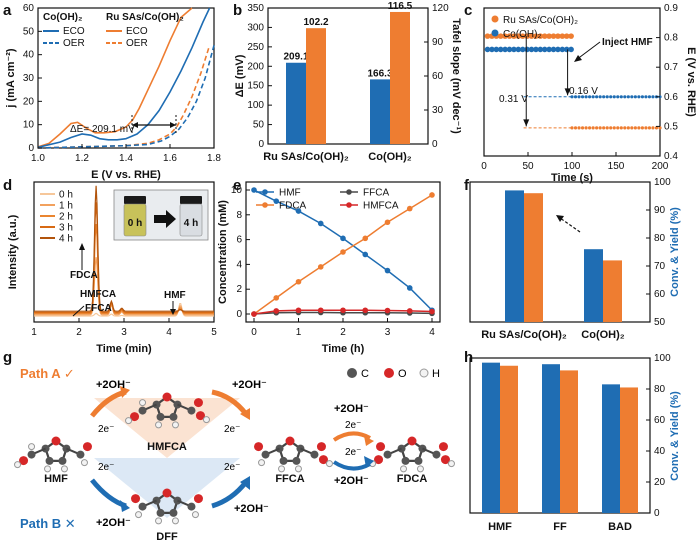  Describe the element at coordinates (522, 34) in the screenshot. I see `panel-c-legend-co: Co(OH)₂` at that location.